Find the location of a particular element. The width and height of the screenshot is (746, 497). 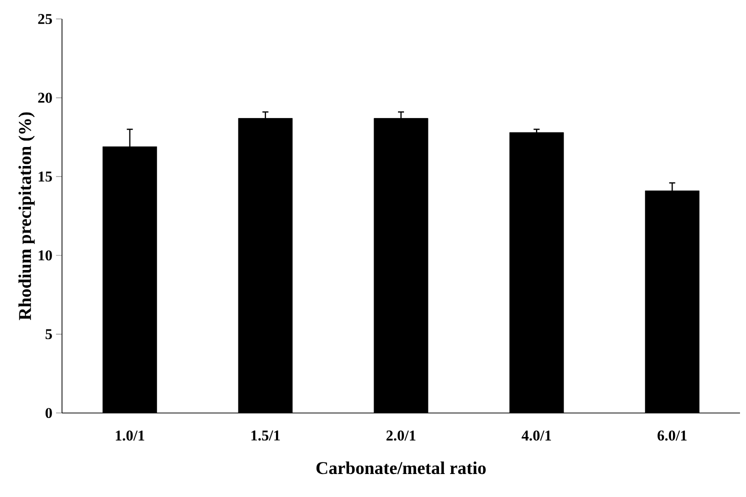

y-tick-label: 15 is located at coordinates (45, 177).